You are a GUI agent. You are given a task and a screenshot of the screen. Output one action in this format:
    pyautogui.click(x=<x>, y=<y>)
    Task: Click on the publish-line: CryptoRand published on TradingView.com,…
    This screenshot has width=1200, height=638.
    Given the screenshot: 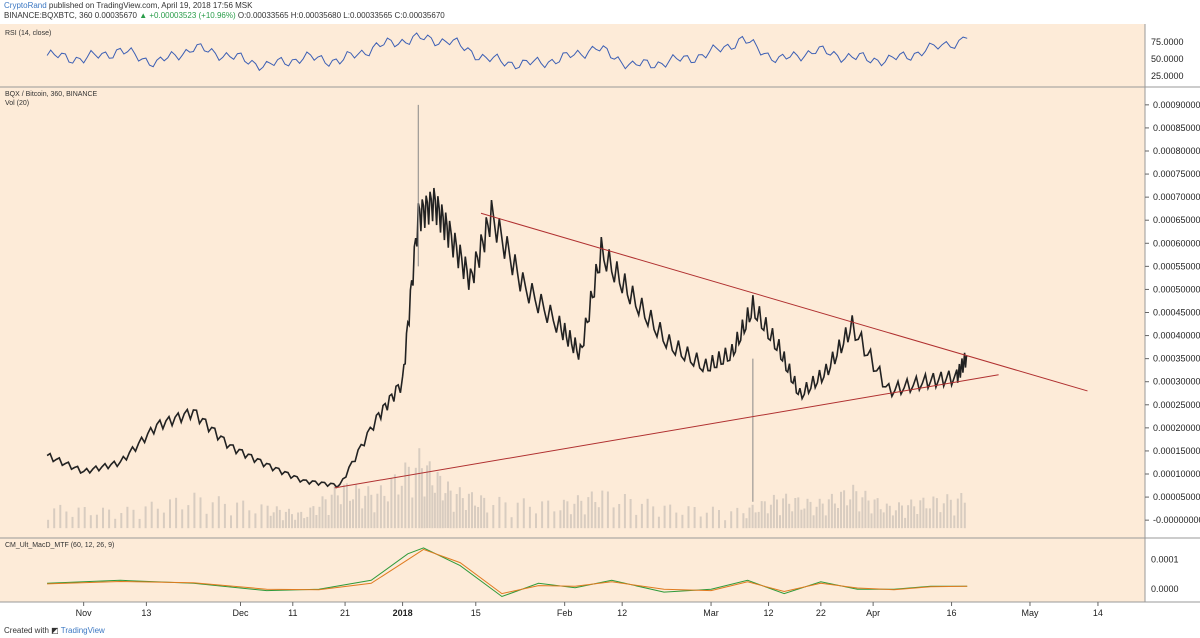 What is the action you would take?
    pyautogui.click(x=128, y=5)
    